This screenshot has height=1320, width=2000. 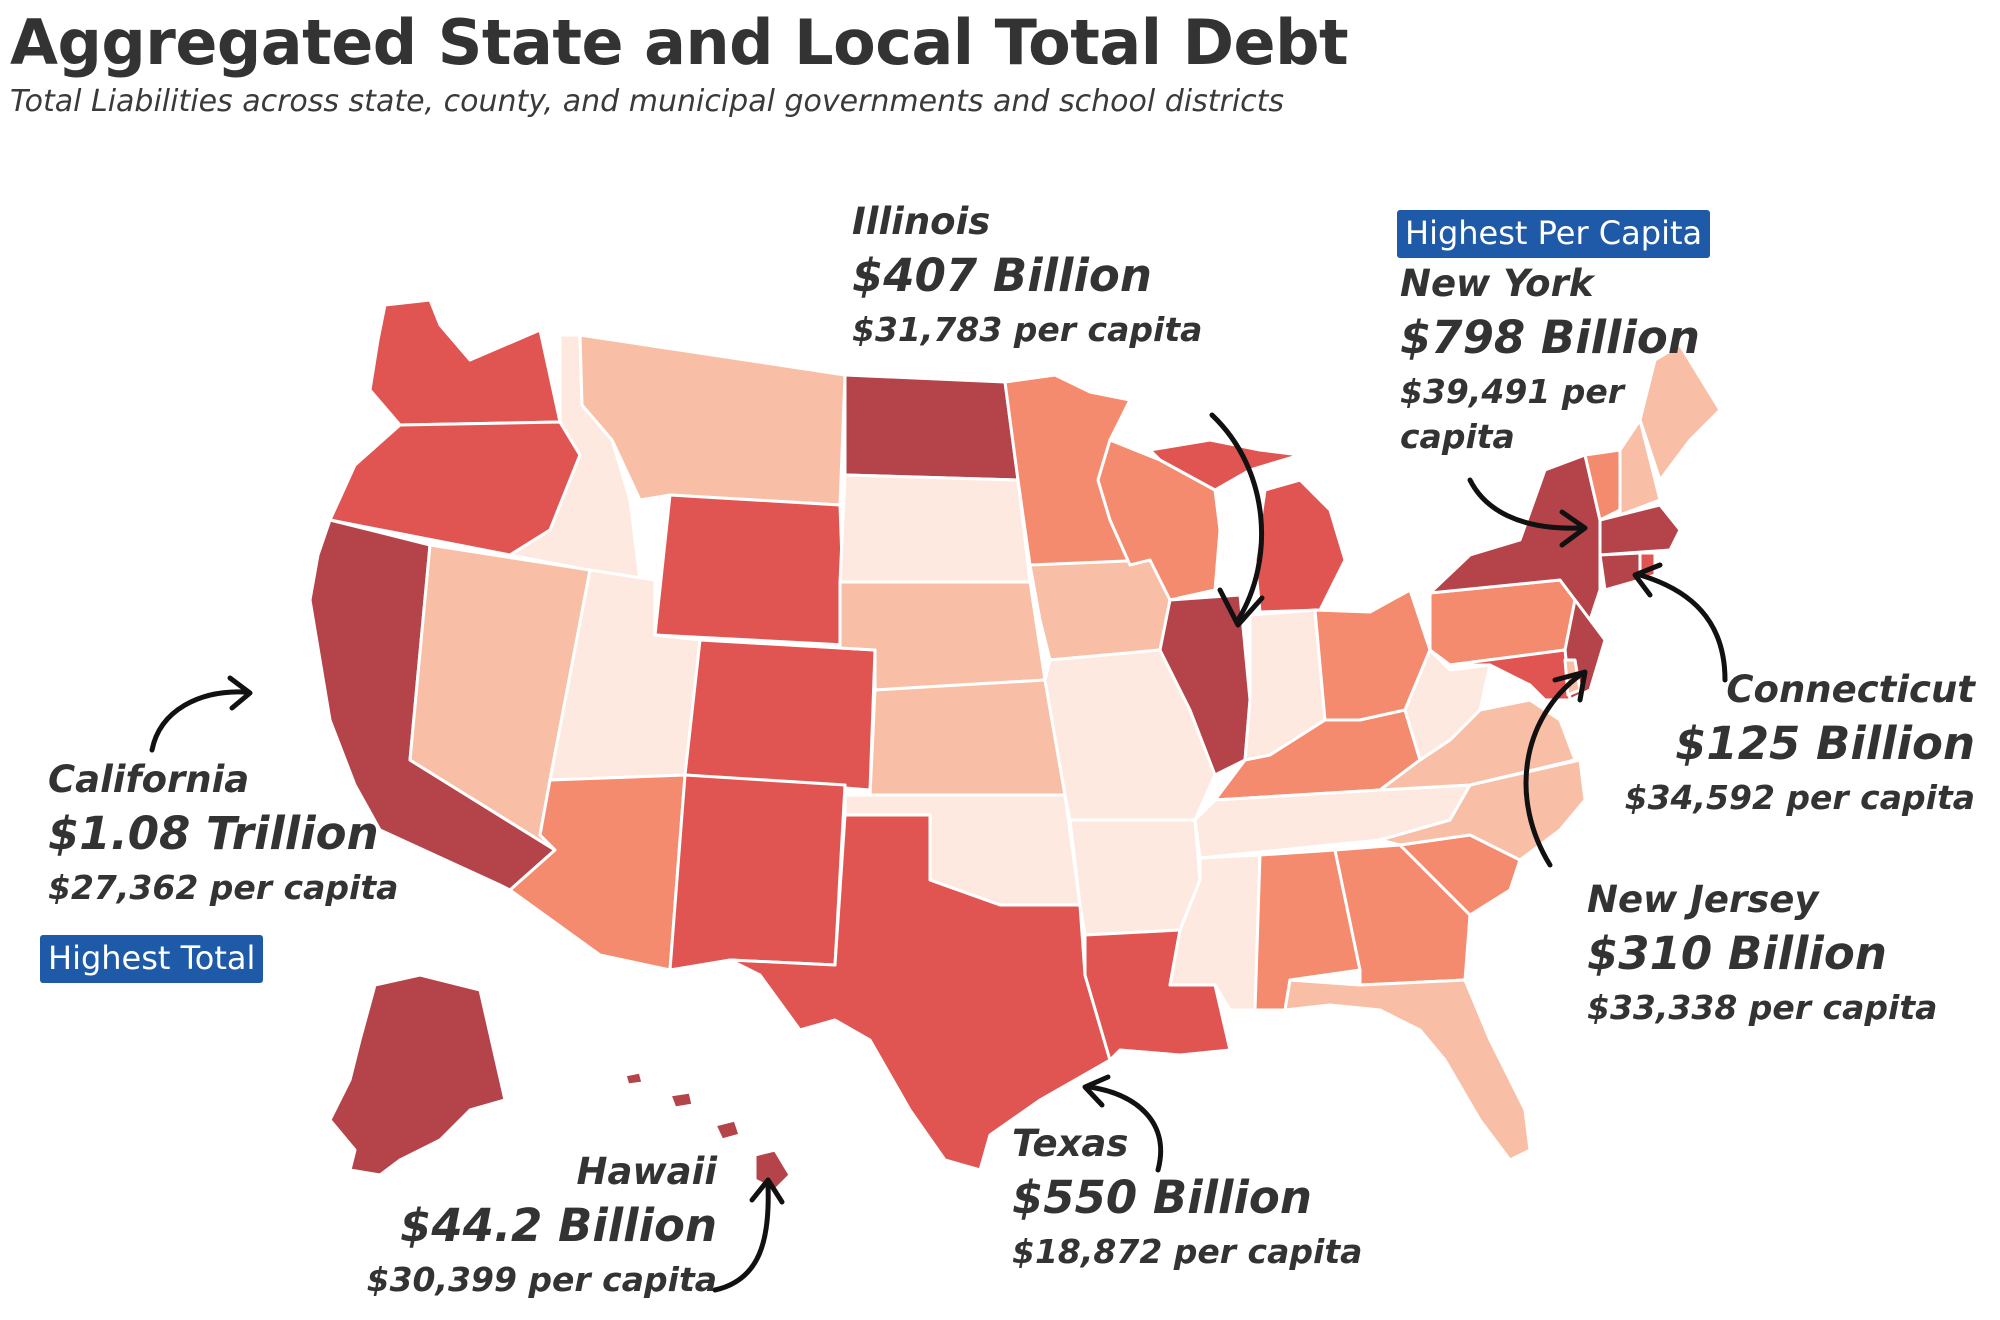 What do you see at coordinates (679, 42) in the screenshot?
I see `chart-title: Aggregated State and Local Total Debt` at bounding box center [679, 42].